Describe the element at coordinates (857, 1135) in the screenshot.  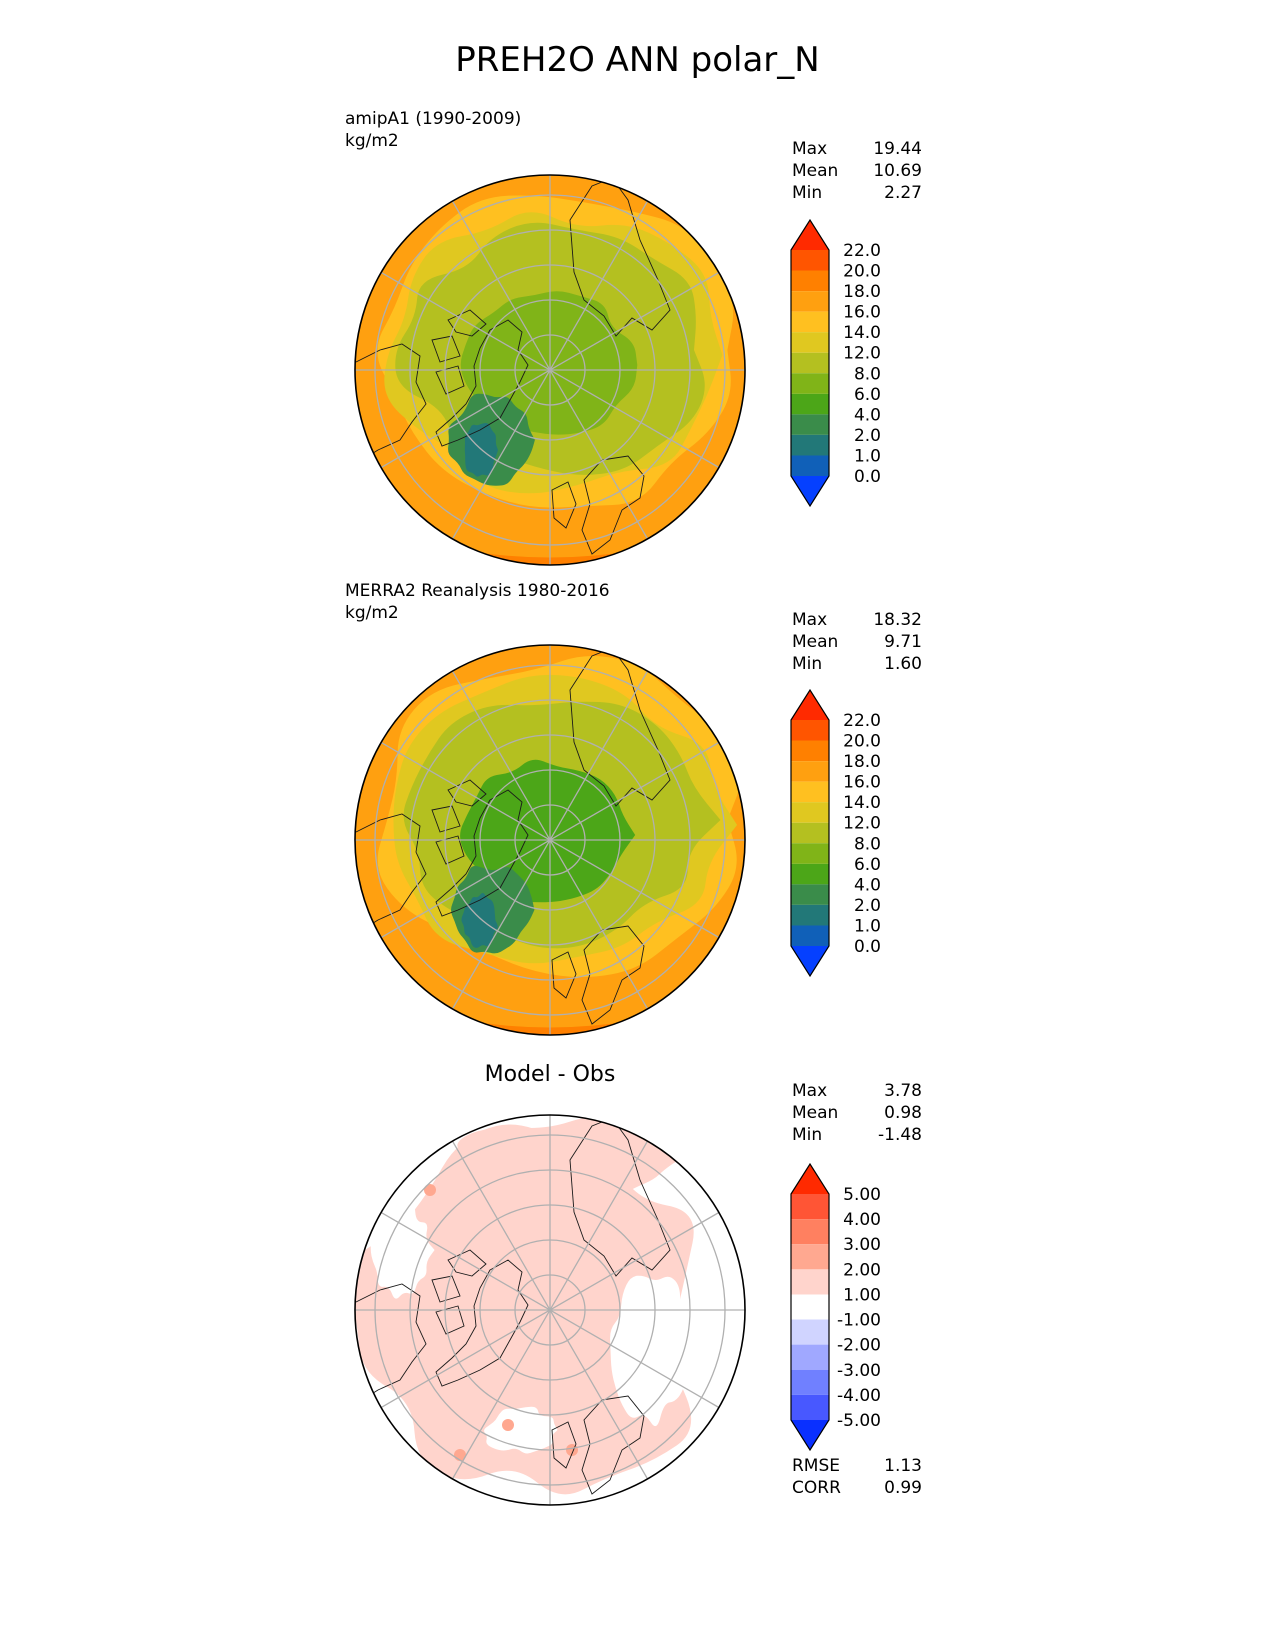
I see `stat-min: Min -1.48` at that location.